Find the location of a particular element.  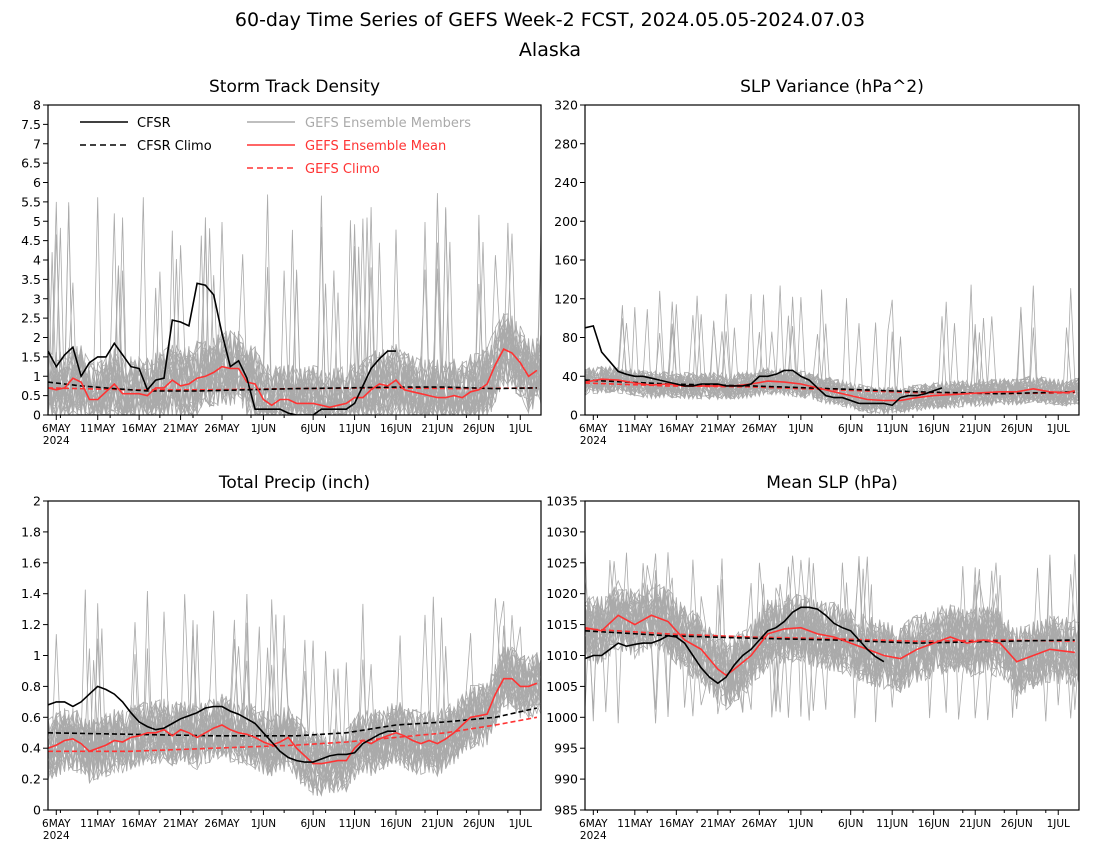

total-precip-ensemble-member-line is located at coordinates (294, 699).